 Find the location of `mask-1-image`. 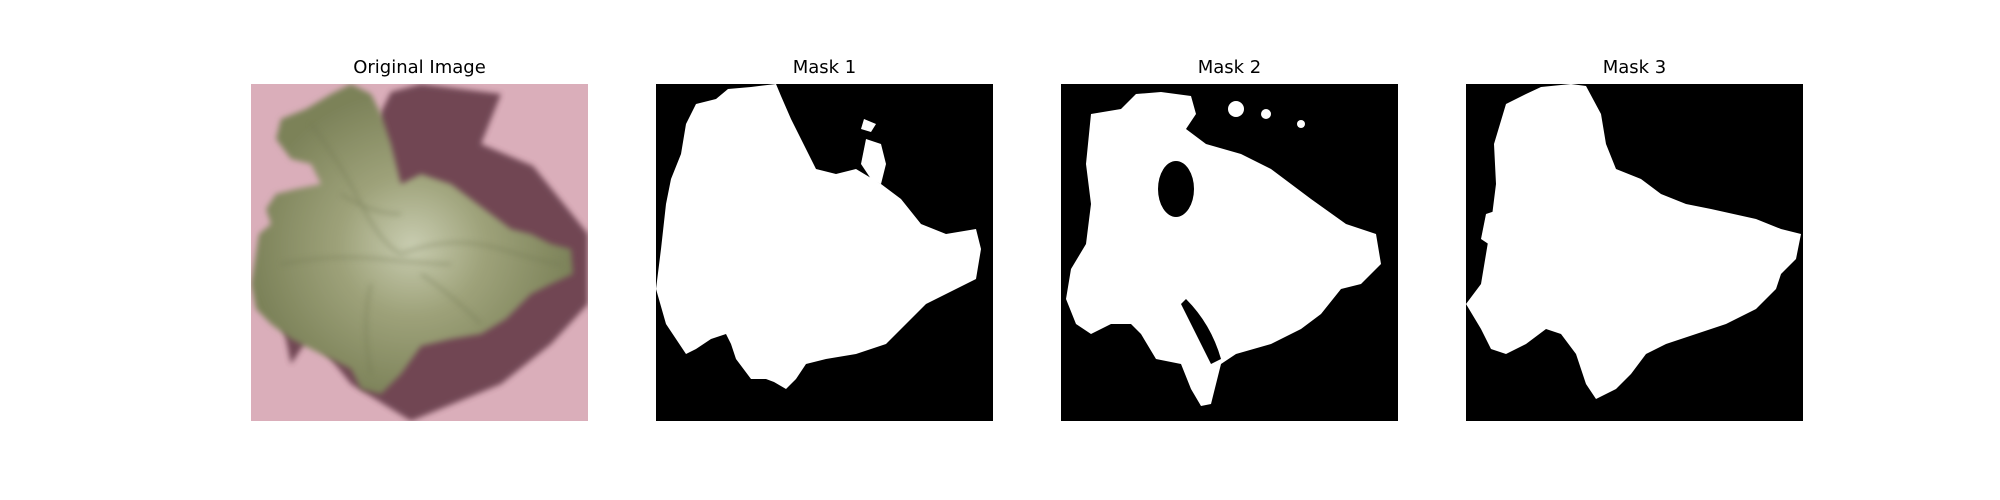

mask-1-image is located at coordinates (824, 252).